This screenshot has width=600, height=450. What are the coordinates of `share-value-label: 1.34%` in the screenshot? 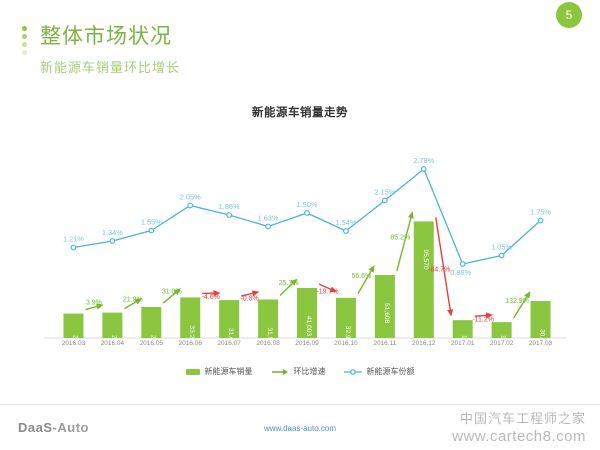 It's located at (112, 232).